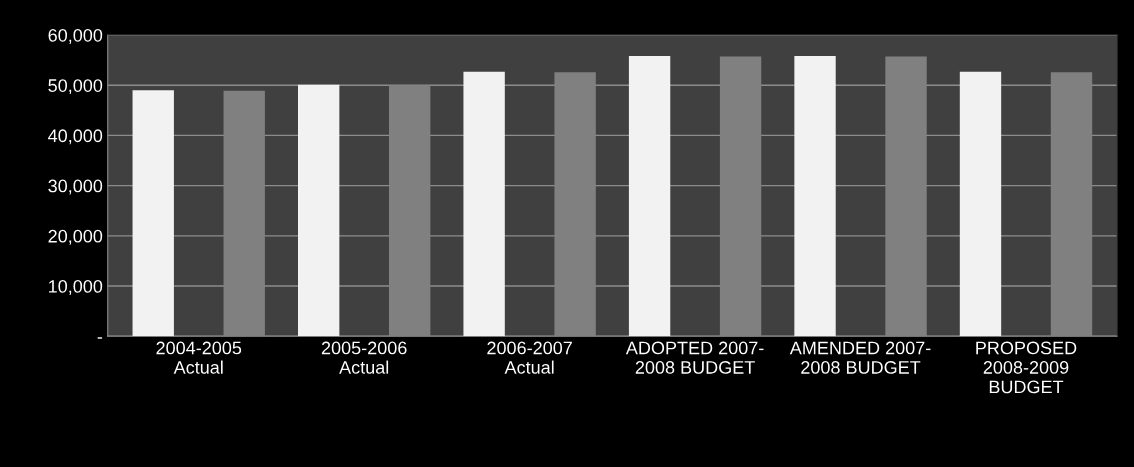 This screenshot has width=1134, height=467. What do you see at coordinates (75, 237) in the screenshot?
I see `y-tick-label: 20,000` at bounding box center [75, 237].